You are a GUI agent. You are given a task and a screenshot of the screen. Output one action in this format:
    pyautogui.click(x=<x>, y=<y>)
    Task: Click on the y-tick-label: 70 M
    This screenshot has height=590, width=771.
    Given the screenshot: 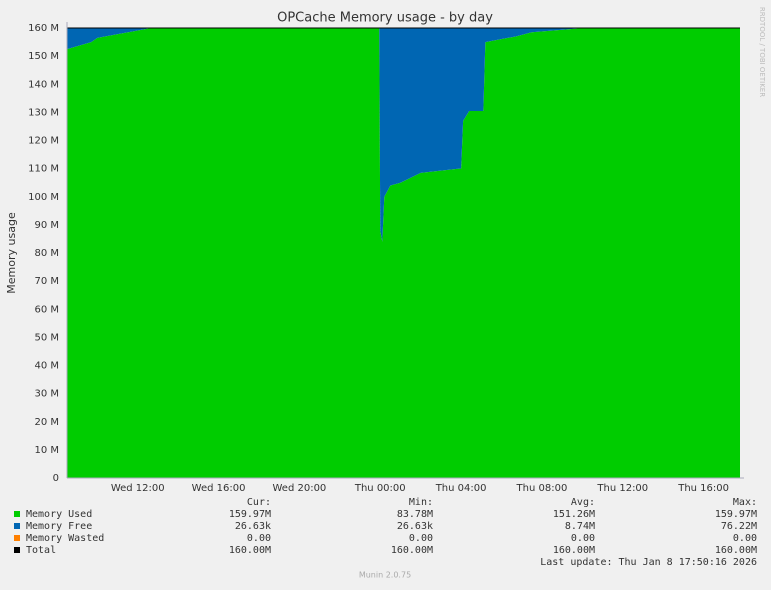 What is the action you would take?
    pyautogui.click(x=46, y=281)
    